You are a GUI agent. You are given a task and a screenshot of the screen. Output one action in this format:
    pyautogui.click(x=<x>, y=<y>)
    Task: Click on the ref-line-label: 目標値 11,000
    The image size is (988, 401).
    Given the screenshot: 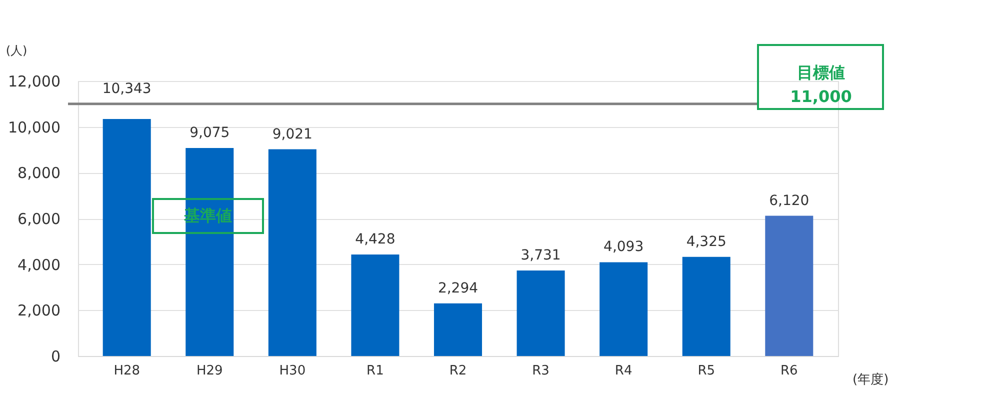 What is the action you would take?
    pyautogui.click(x=821, y=84)
    